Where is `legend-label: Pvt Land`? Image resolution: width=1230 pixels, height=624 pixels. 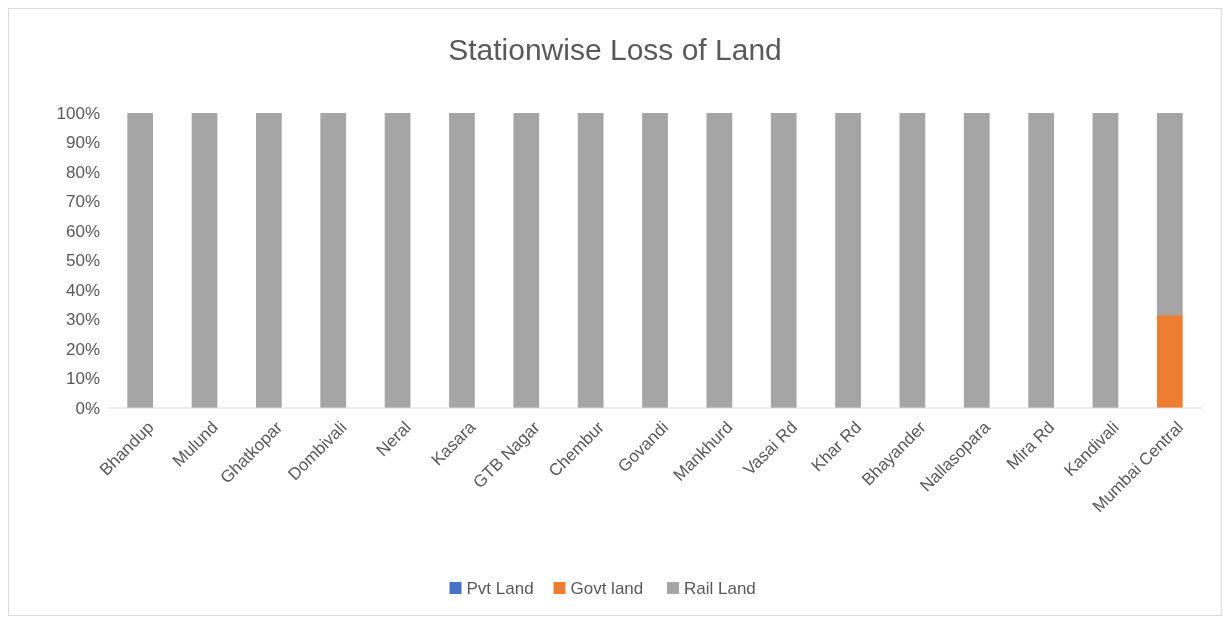 legend-label: Pvt Land is located at coordinates (500, 588).